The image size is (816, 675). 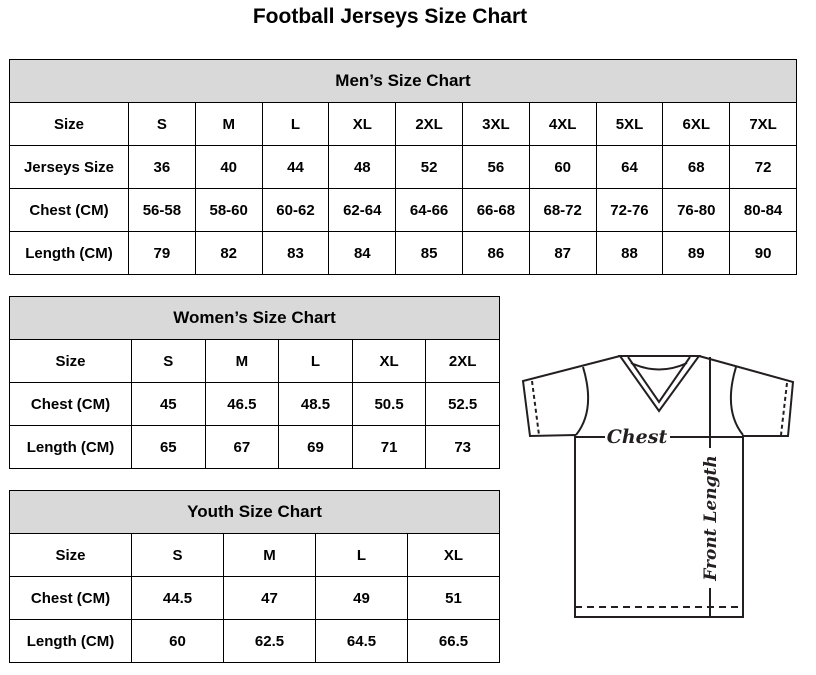 What do you see at coordinates (629, 210) in the screenshot?
I see `table-cell: 72-76` at bounding box center [629, 210].